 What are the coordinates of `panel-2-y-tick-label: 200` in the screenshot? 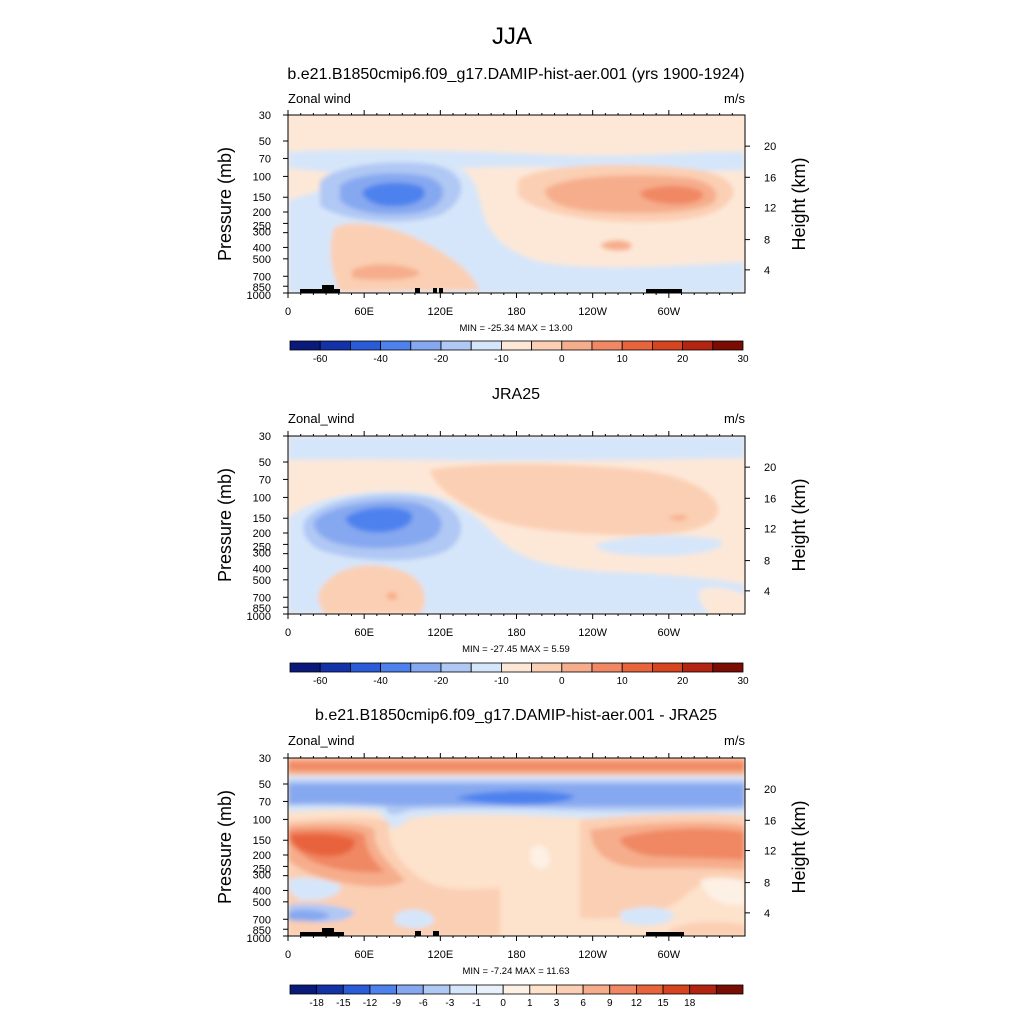 It's located at (262, 534).